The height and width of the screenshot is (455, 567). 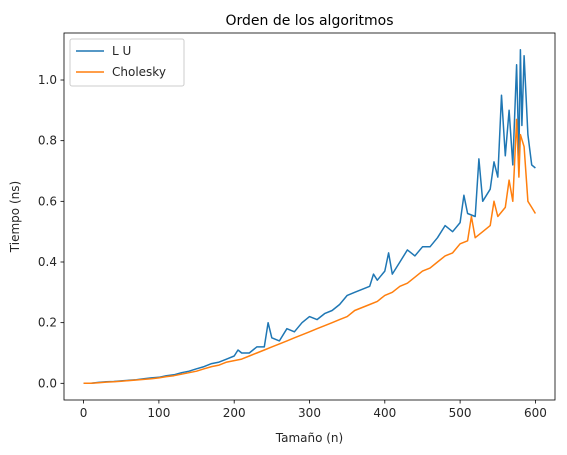 What do you see at coordinates (51, 231) in the screenshot?
I see `y-axis-ticks: 0.0 0.2 0.4 0.6 0.8 1.0` at bounding box center [51, 231].